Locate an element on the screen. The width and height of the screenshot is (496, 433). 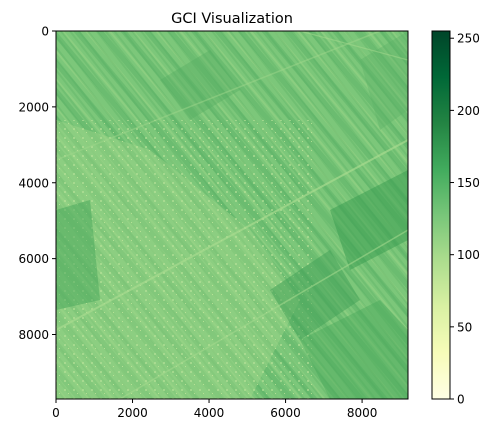
chart-title: GCI Visualization is located at coordinates (232, 19).